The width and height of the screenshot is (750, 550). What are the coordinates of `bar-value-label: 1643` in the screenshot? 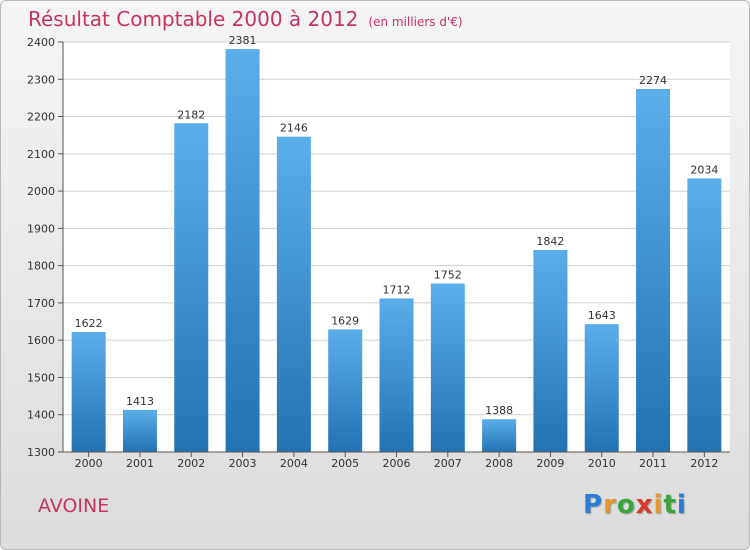 It's located at (602, 315).